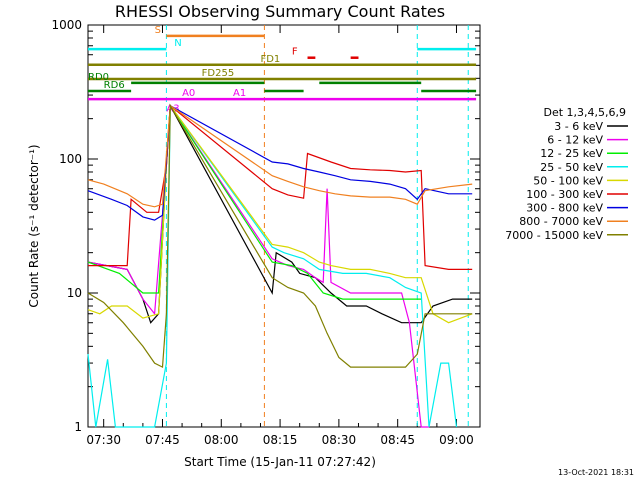  Describe the element at coordinates (584, 112) in the screenshot. I see `legend-title: Det 1,3,4,5,6,9` at that location.